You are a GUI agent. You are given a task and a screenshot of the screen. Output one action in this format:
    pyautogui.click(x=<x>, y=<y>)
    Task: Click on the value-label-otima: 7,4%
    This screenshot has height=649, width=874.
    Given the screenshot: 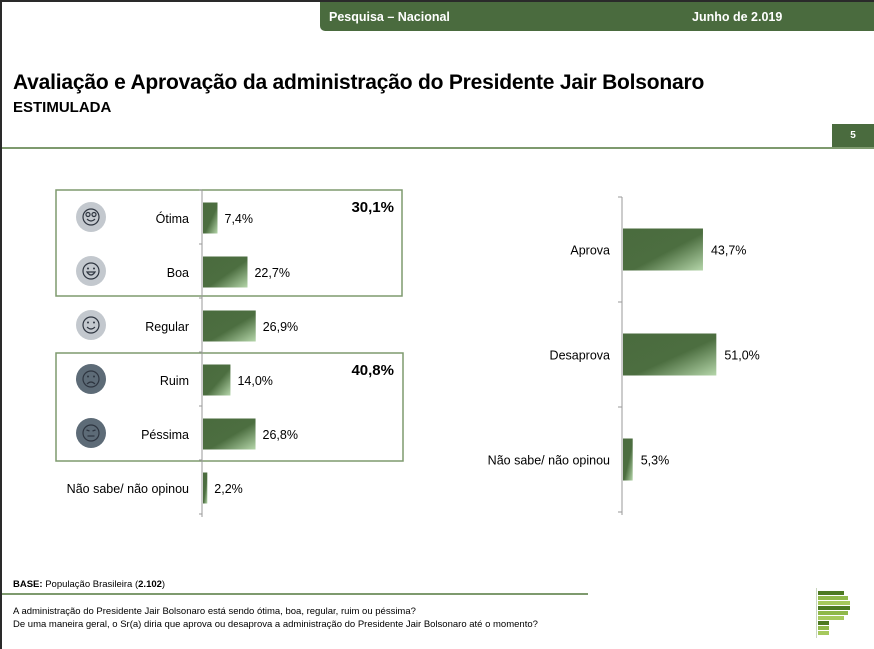 What is the action you would take?
    pyautogui.click(x=239, y=219)
    